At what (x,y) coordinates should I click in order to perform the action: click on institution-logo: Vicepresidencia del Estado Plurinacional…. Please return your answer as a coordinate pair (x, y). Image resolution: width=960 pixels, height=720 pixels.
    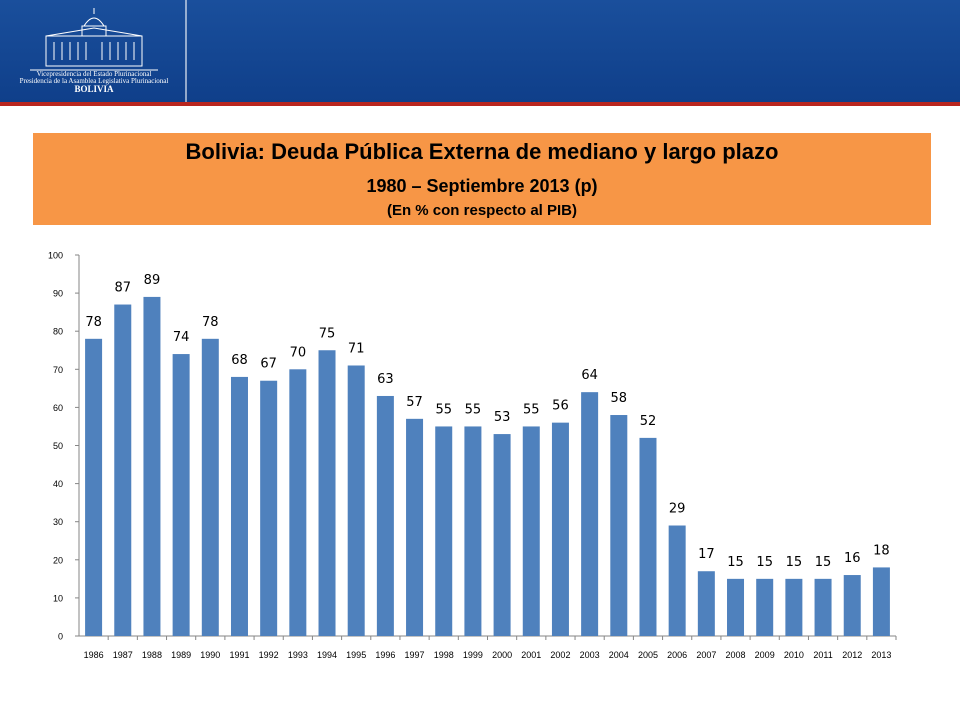
    Looking at the image, I should click on (94, 52).